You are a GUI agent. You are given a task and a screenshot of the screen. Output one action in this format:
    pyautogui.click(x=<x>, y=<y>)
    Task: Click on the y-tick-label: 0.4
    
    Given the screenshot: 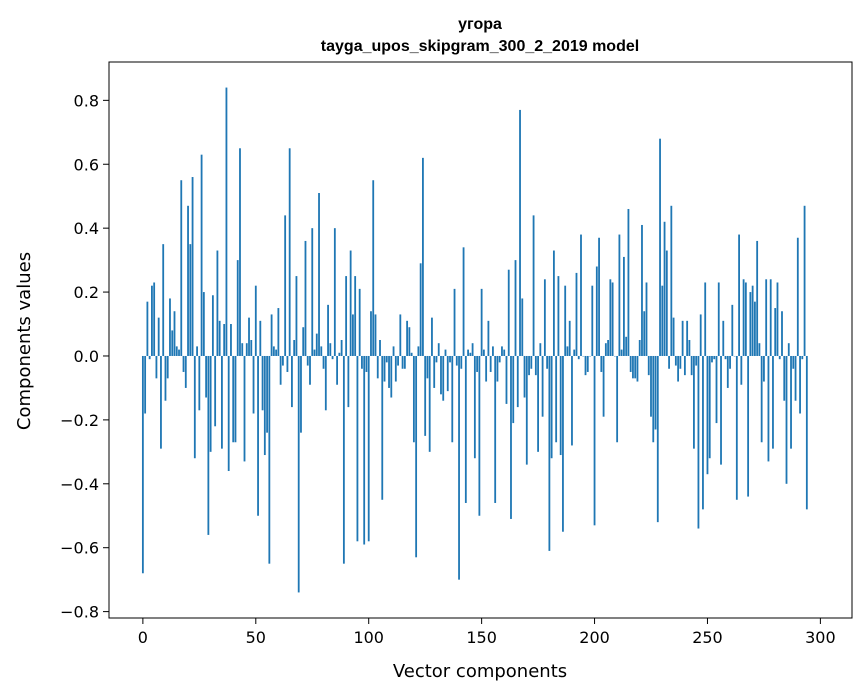 What is the action you would take?
    pyautogui.click(x=86, y=228)
    